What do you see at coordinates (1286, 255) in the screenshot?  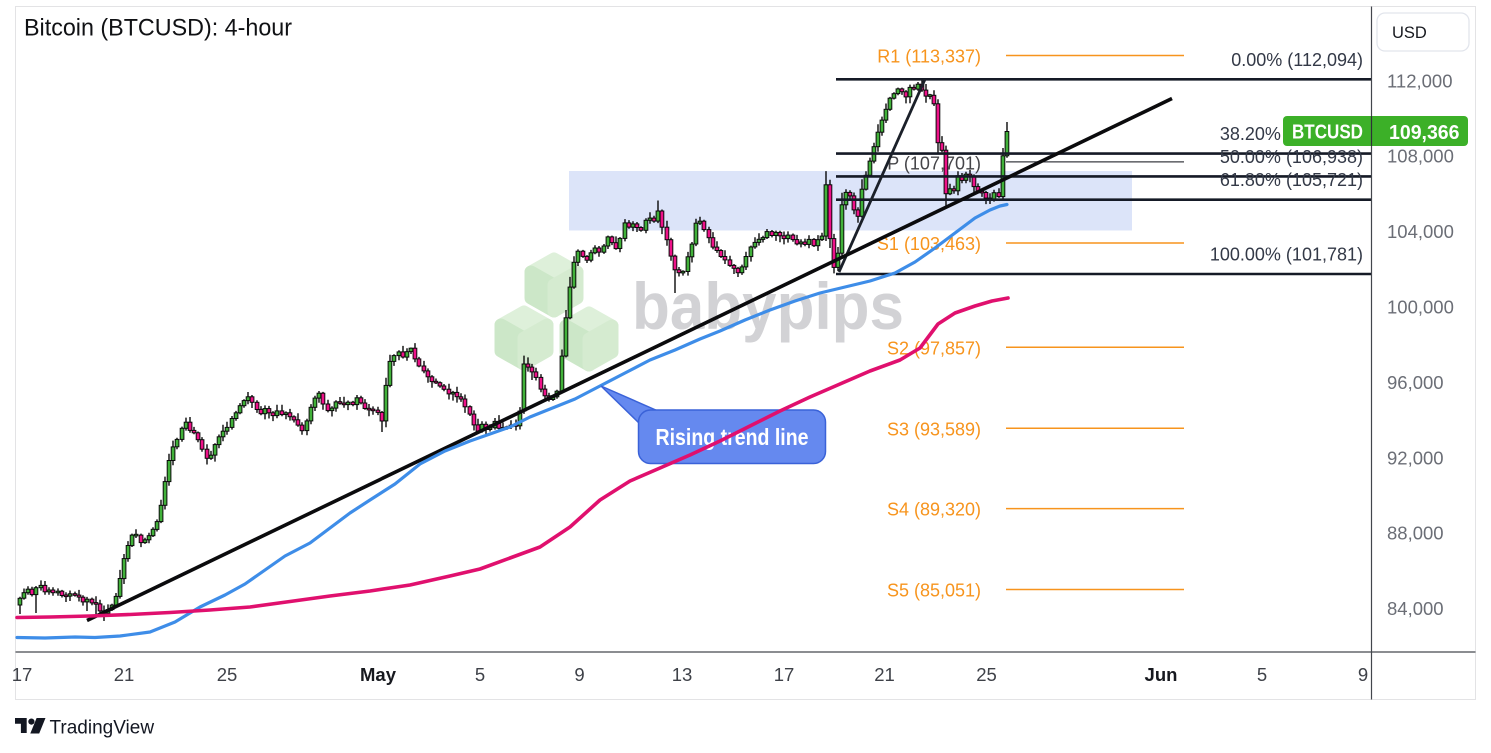 I see `svg-text: 100.00% (101,781)` at bounding box center [1286, 255].